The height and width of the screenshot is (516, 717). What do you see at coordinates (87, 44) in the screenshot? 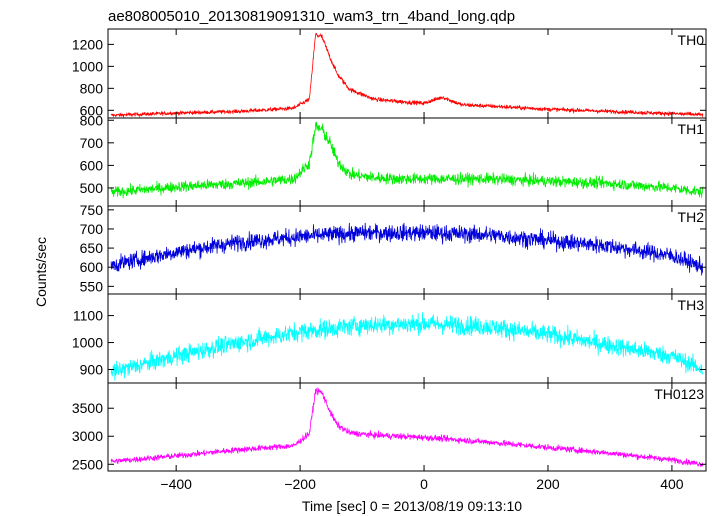
I see `y-tick-label: 1200` at bounding box center [87, 44].